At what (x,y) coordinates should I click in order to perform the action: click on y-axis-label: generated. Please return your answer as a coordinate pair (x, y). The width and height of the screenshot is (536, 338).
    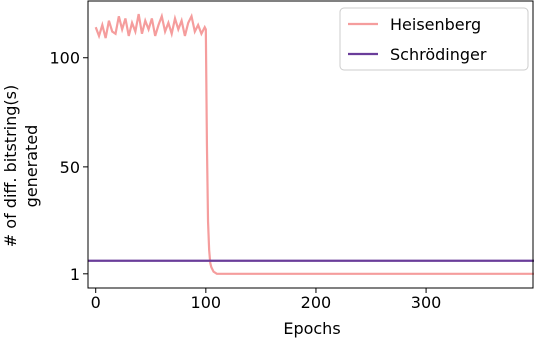
    Looking at the image, I should click on (31, 166).